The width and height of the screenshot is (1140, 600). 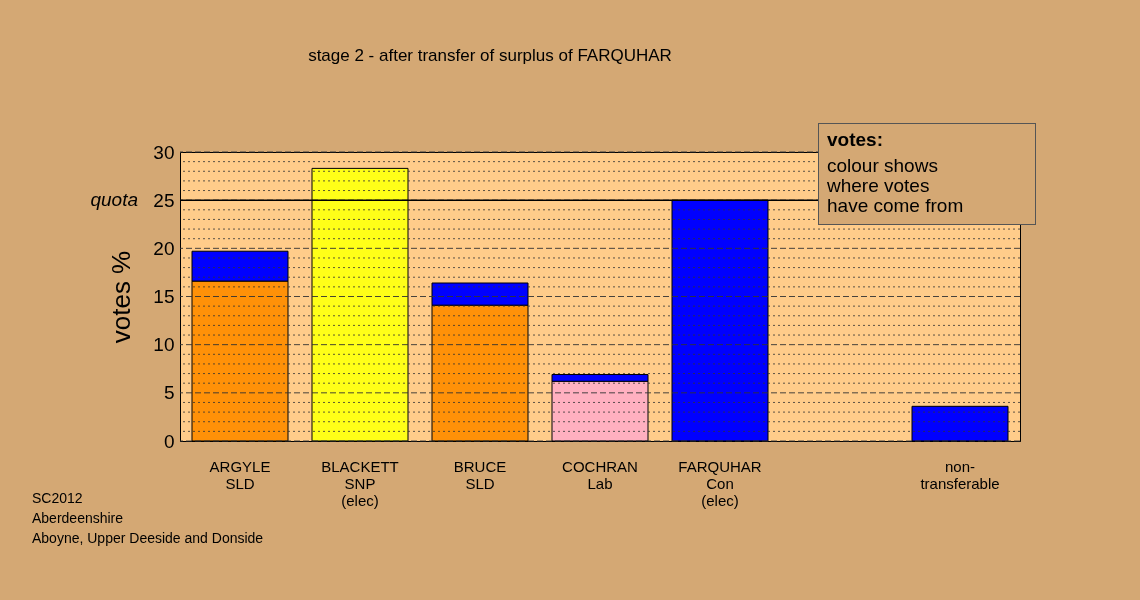 What do you see at coordinates (600, 474) in the screenshot?
I see `x-tick-label: COCHRAN Lab` at bounding box center [600, 474].